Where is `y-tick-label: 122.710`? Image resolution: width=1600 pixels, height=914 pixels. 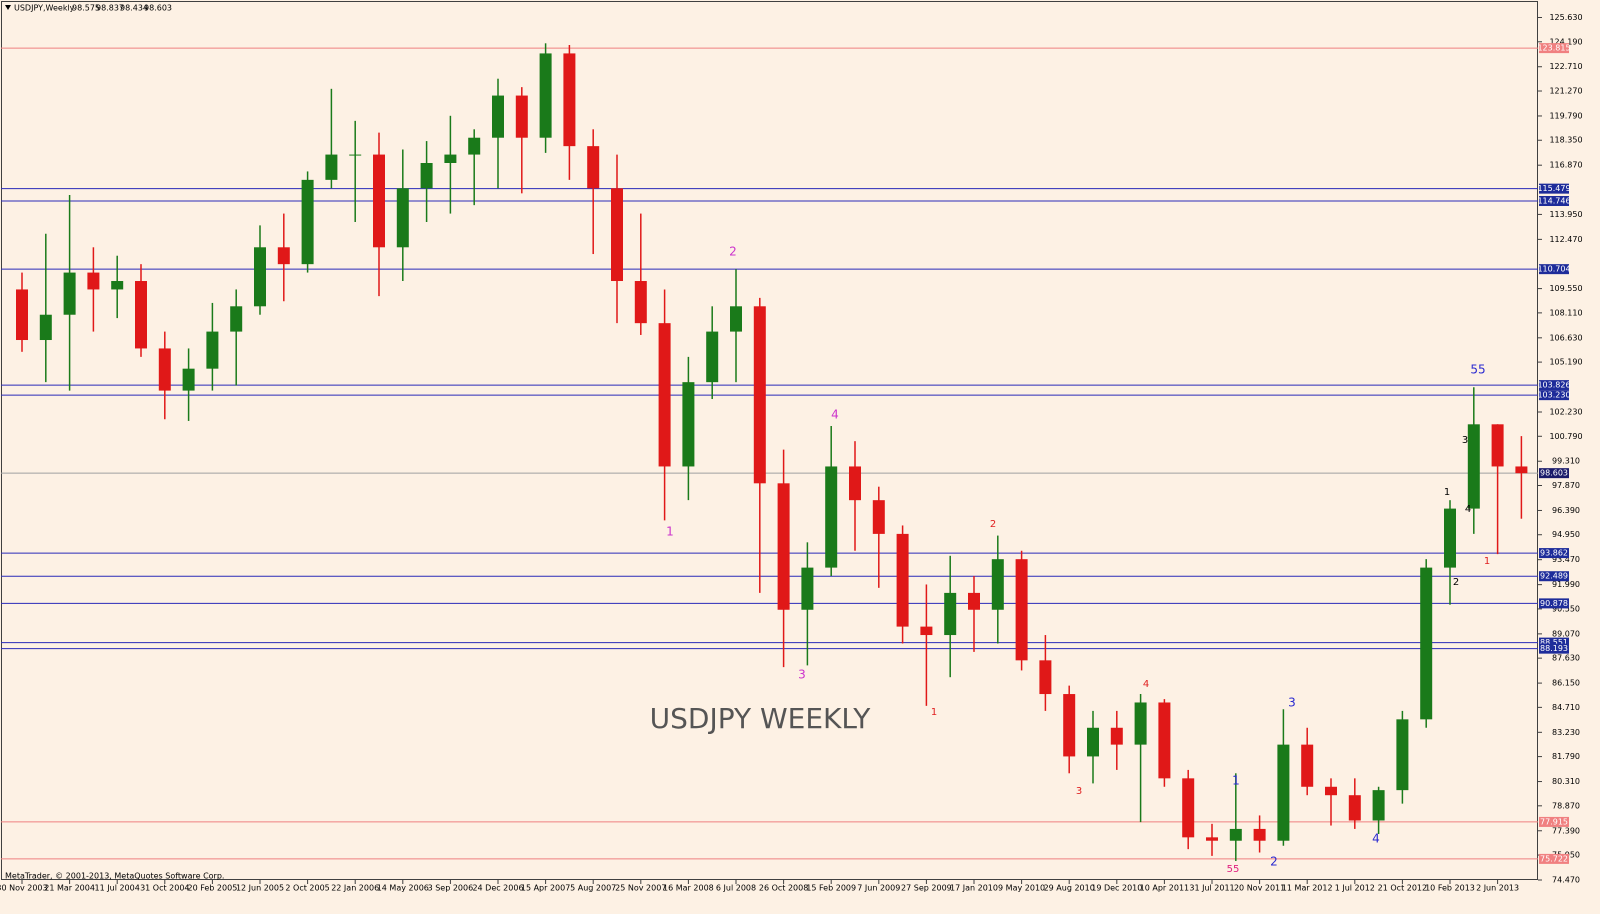
y-tick-label: 122.710 is located at coordinates (1565, 66).